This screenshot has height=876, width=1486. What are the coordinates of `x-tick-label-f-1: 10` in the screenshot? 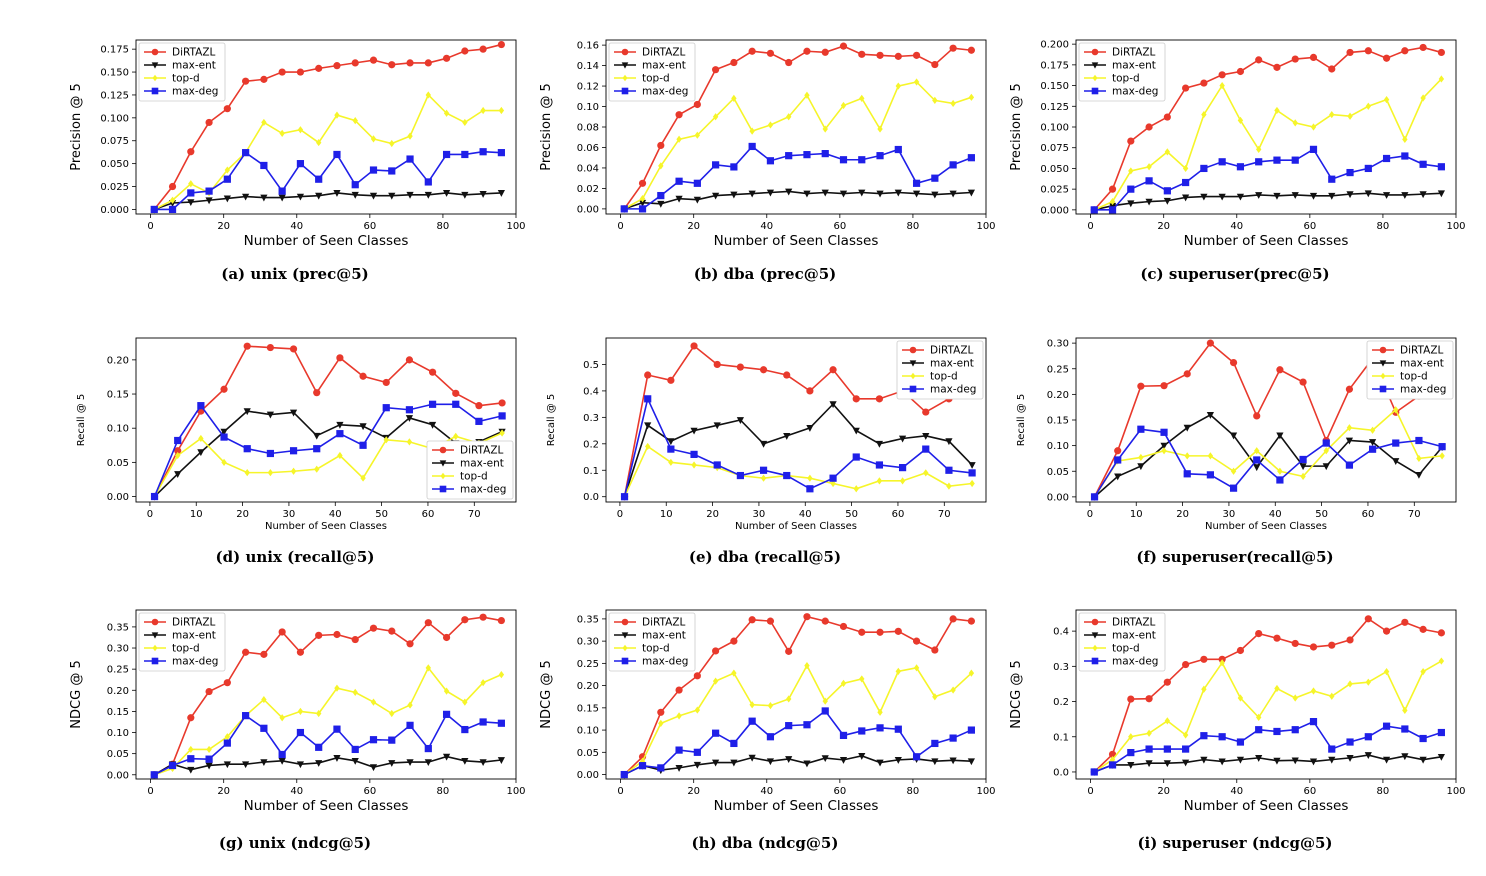 It's located at (1136, 514).